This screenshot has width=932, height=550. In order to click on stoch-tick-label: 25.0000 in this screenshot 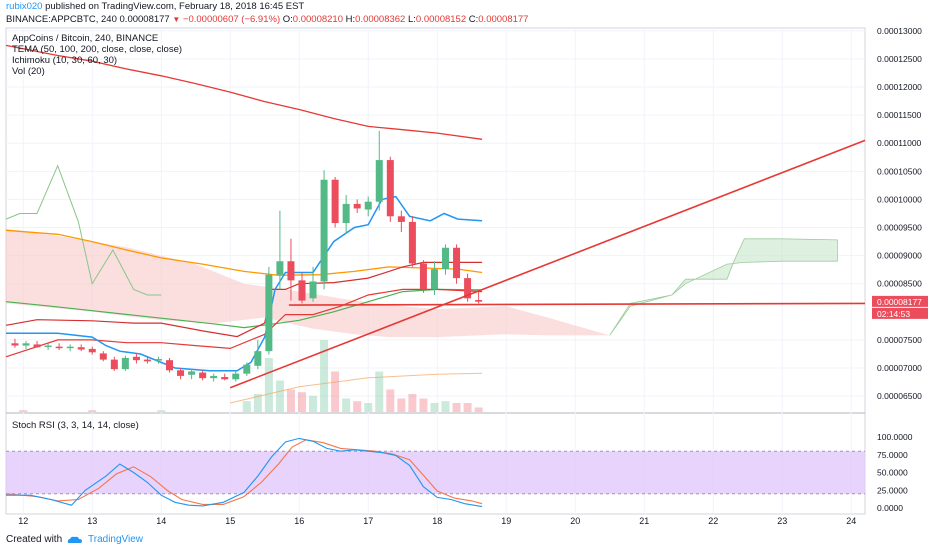, I will do `click(892, 490)`.